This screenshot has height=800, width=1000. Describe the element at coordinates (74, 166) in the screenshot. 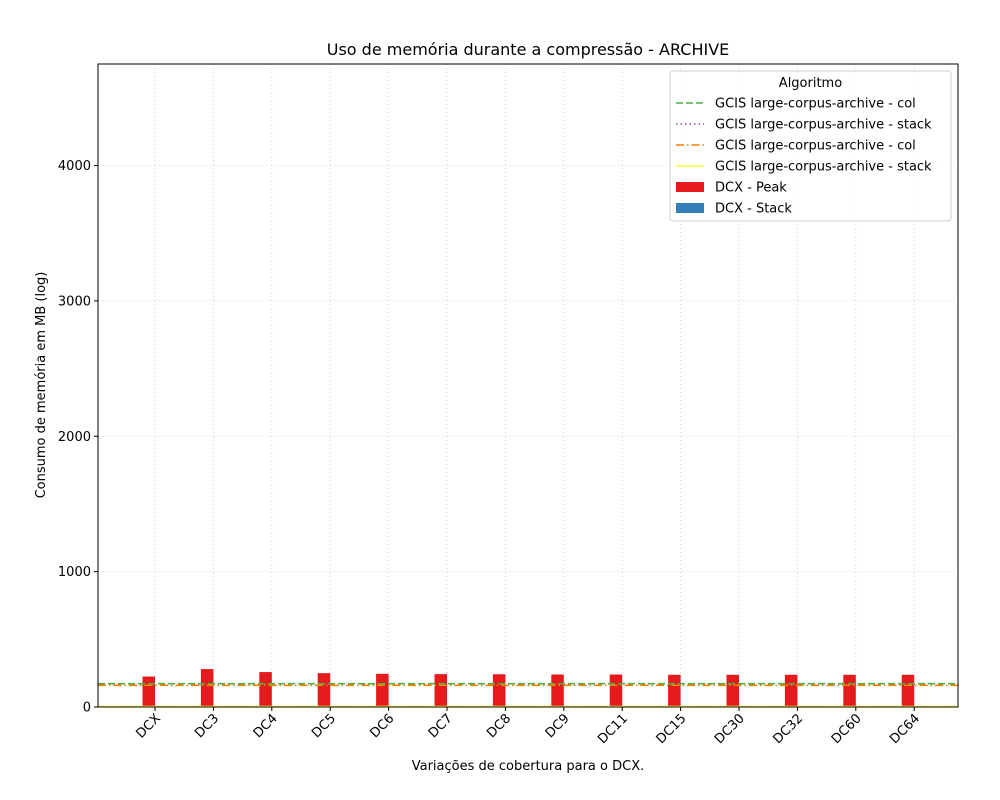

I see `y-tick-label: 4000` at that location.